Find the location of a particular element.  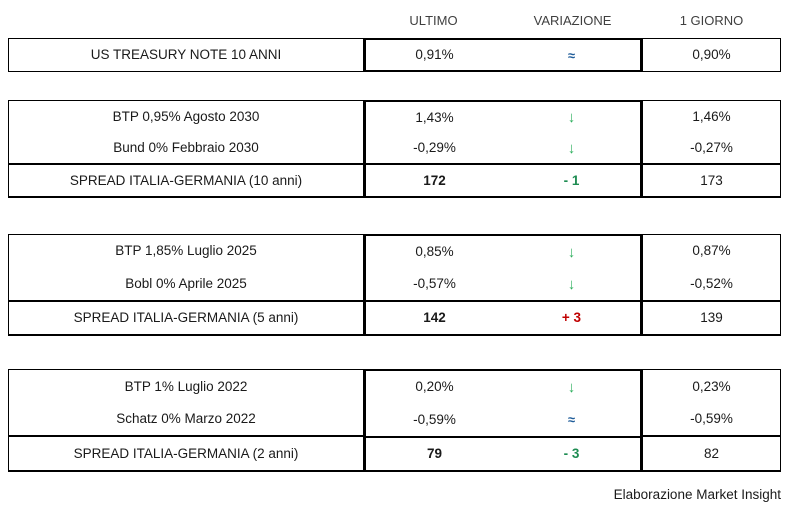

giorno-value: -0,59% is located at coordinates (711, 419).